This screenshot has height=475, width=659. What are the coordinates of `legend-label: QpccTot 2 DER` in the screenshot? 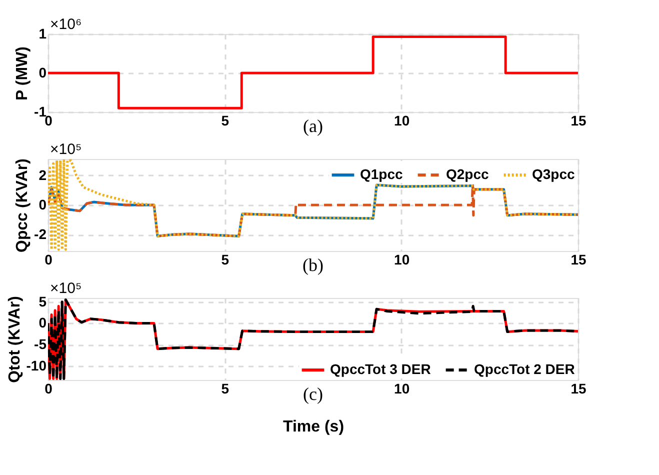 It's located at (524, 369).